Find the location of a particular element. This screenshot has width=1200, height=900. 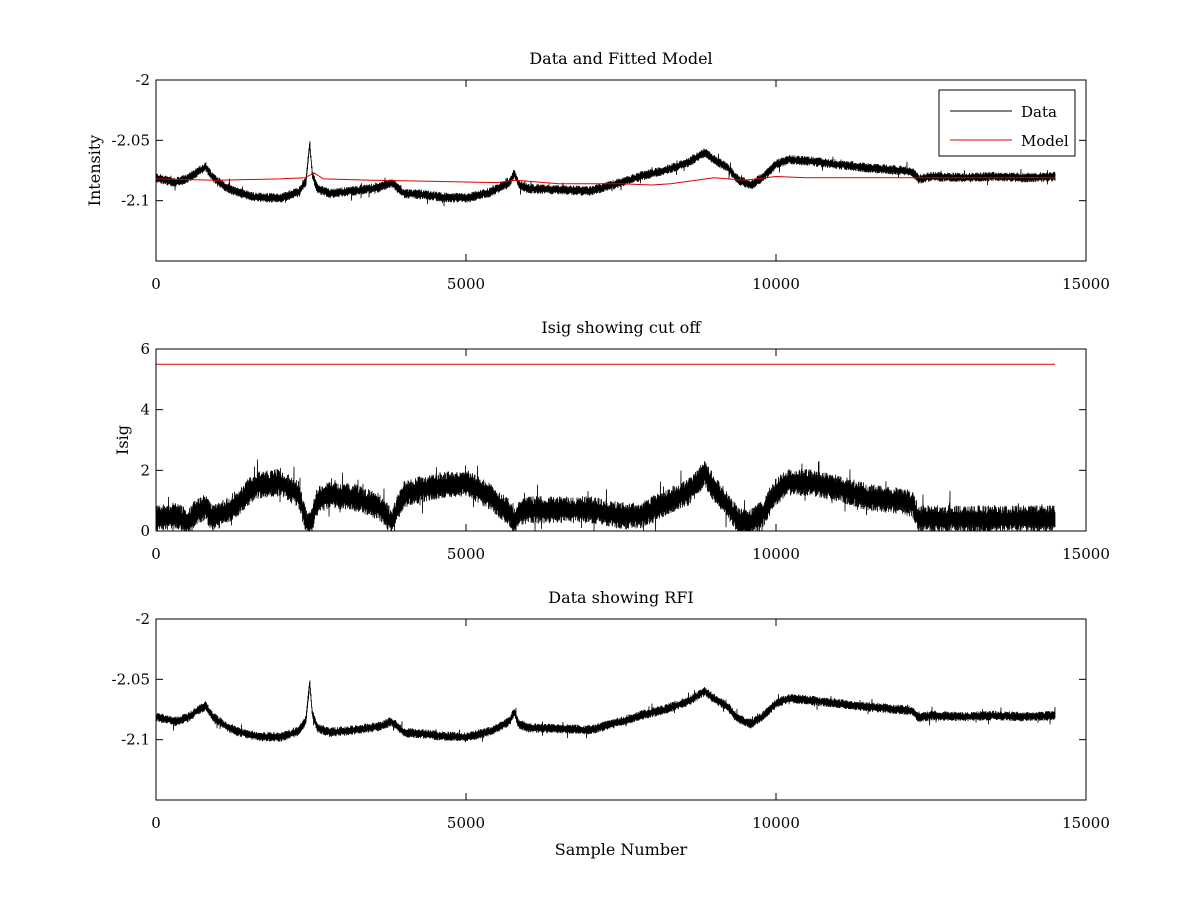

y-axis-label: Isig is located at coordinates (122, 440).